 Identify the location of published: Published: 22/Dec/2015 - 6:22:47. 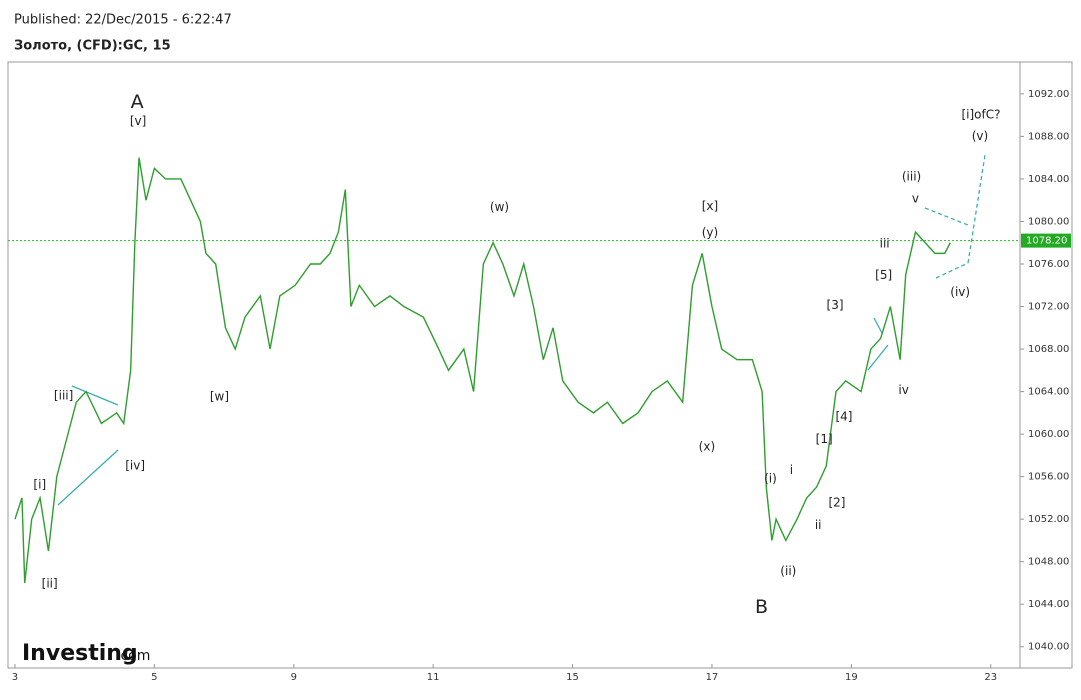
(123, 20).